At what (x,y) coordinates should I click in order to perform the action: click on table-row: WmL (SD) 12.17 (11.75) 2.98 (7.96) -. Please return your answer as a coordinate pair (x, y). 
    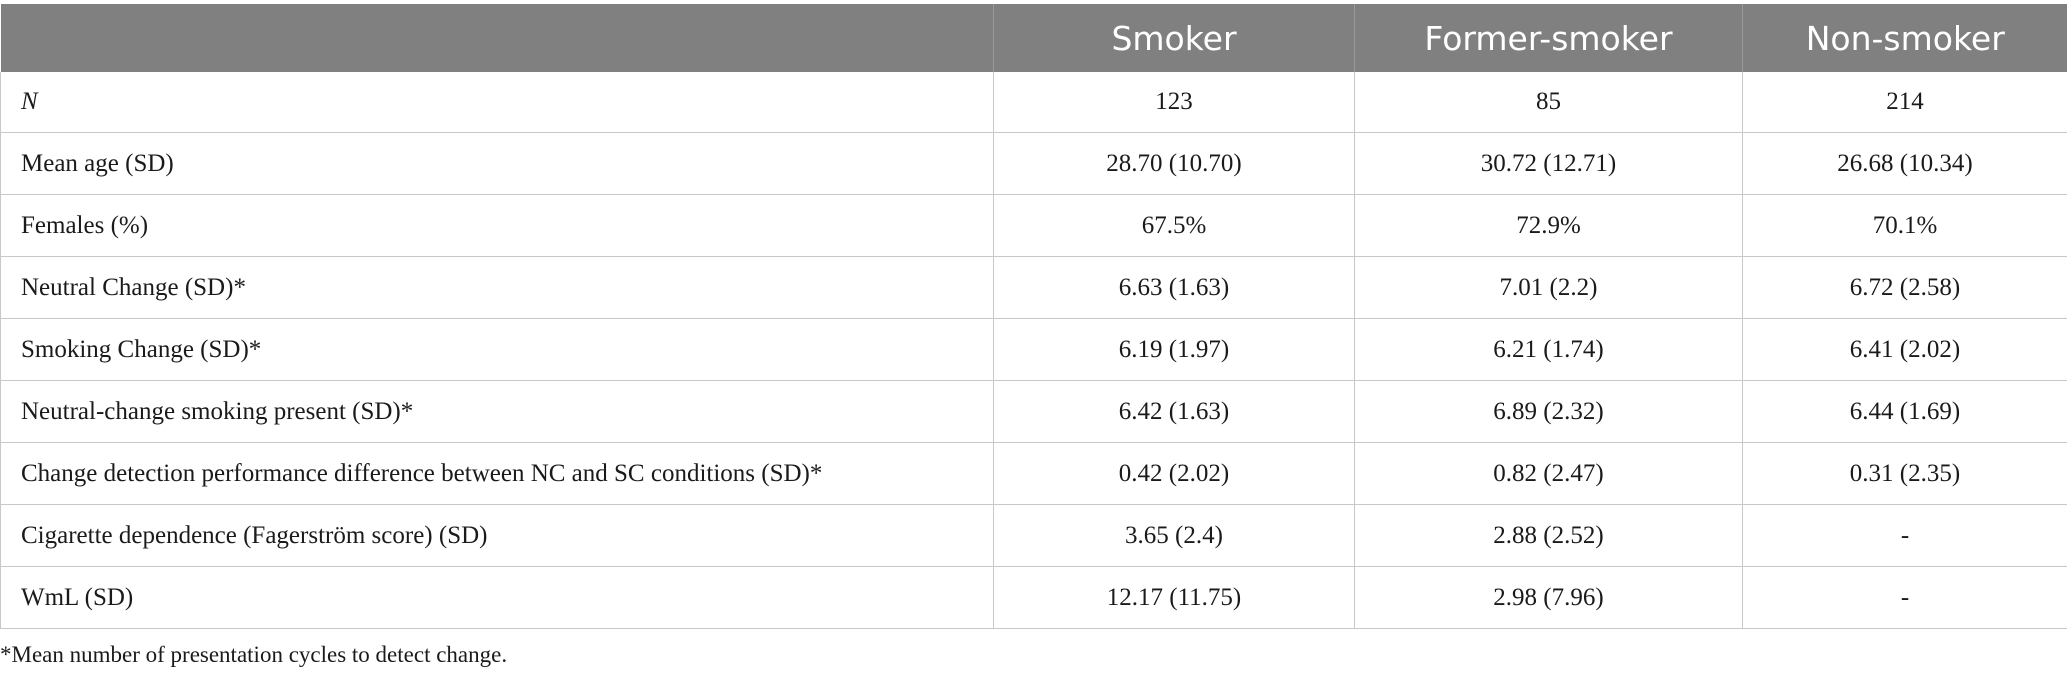
    Looking at the image, I should click on (1033, 597).